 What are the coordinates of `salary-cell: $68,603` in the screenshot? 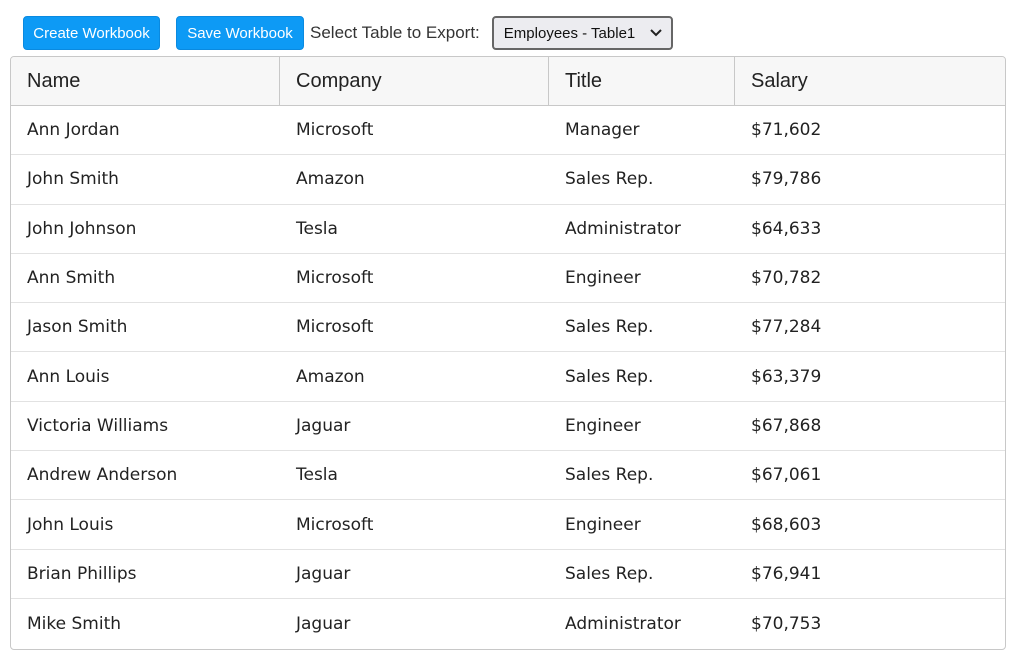 It's located at (786, 524).